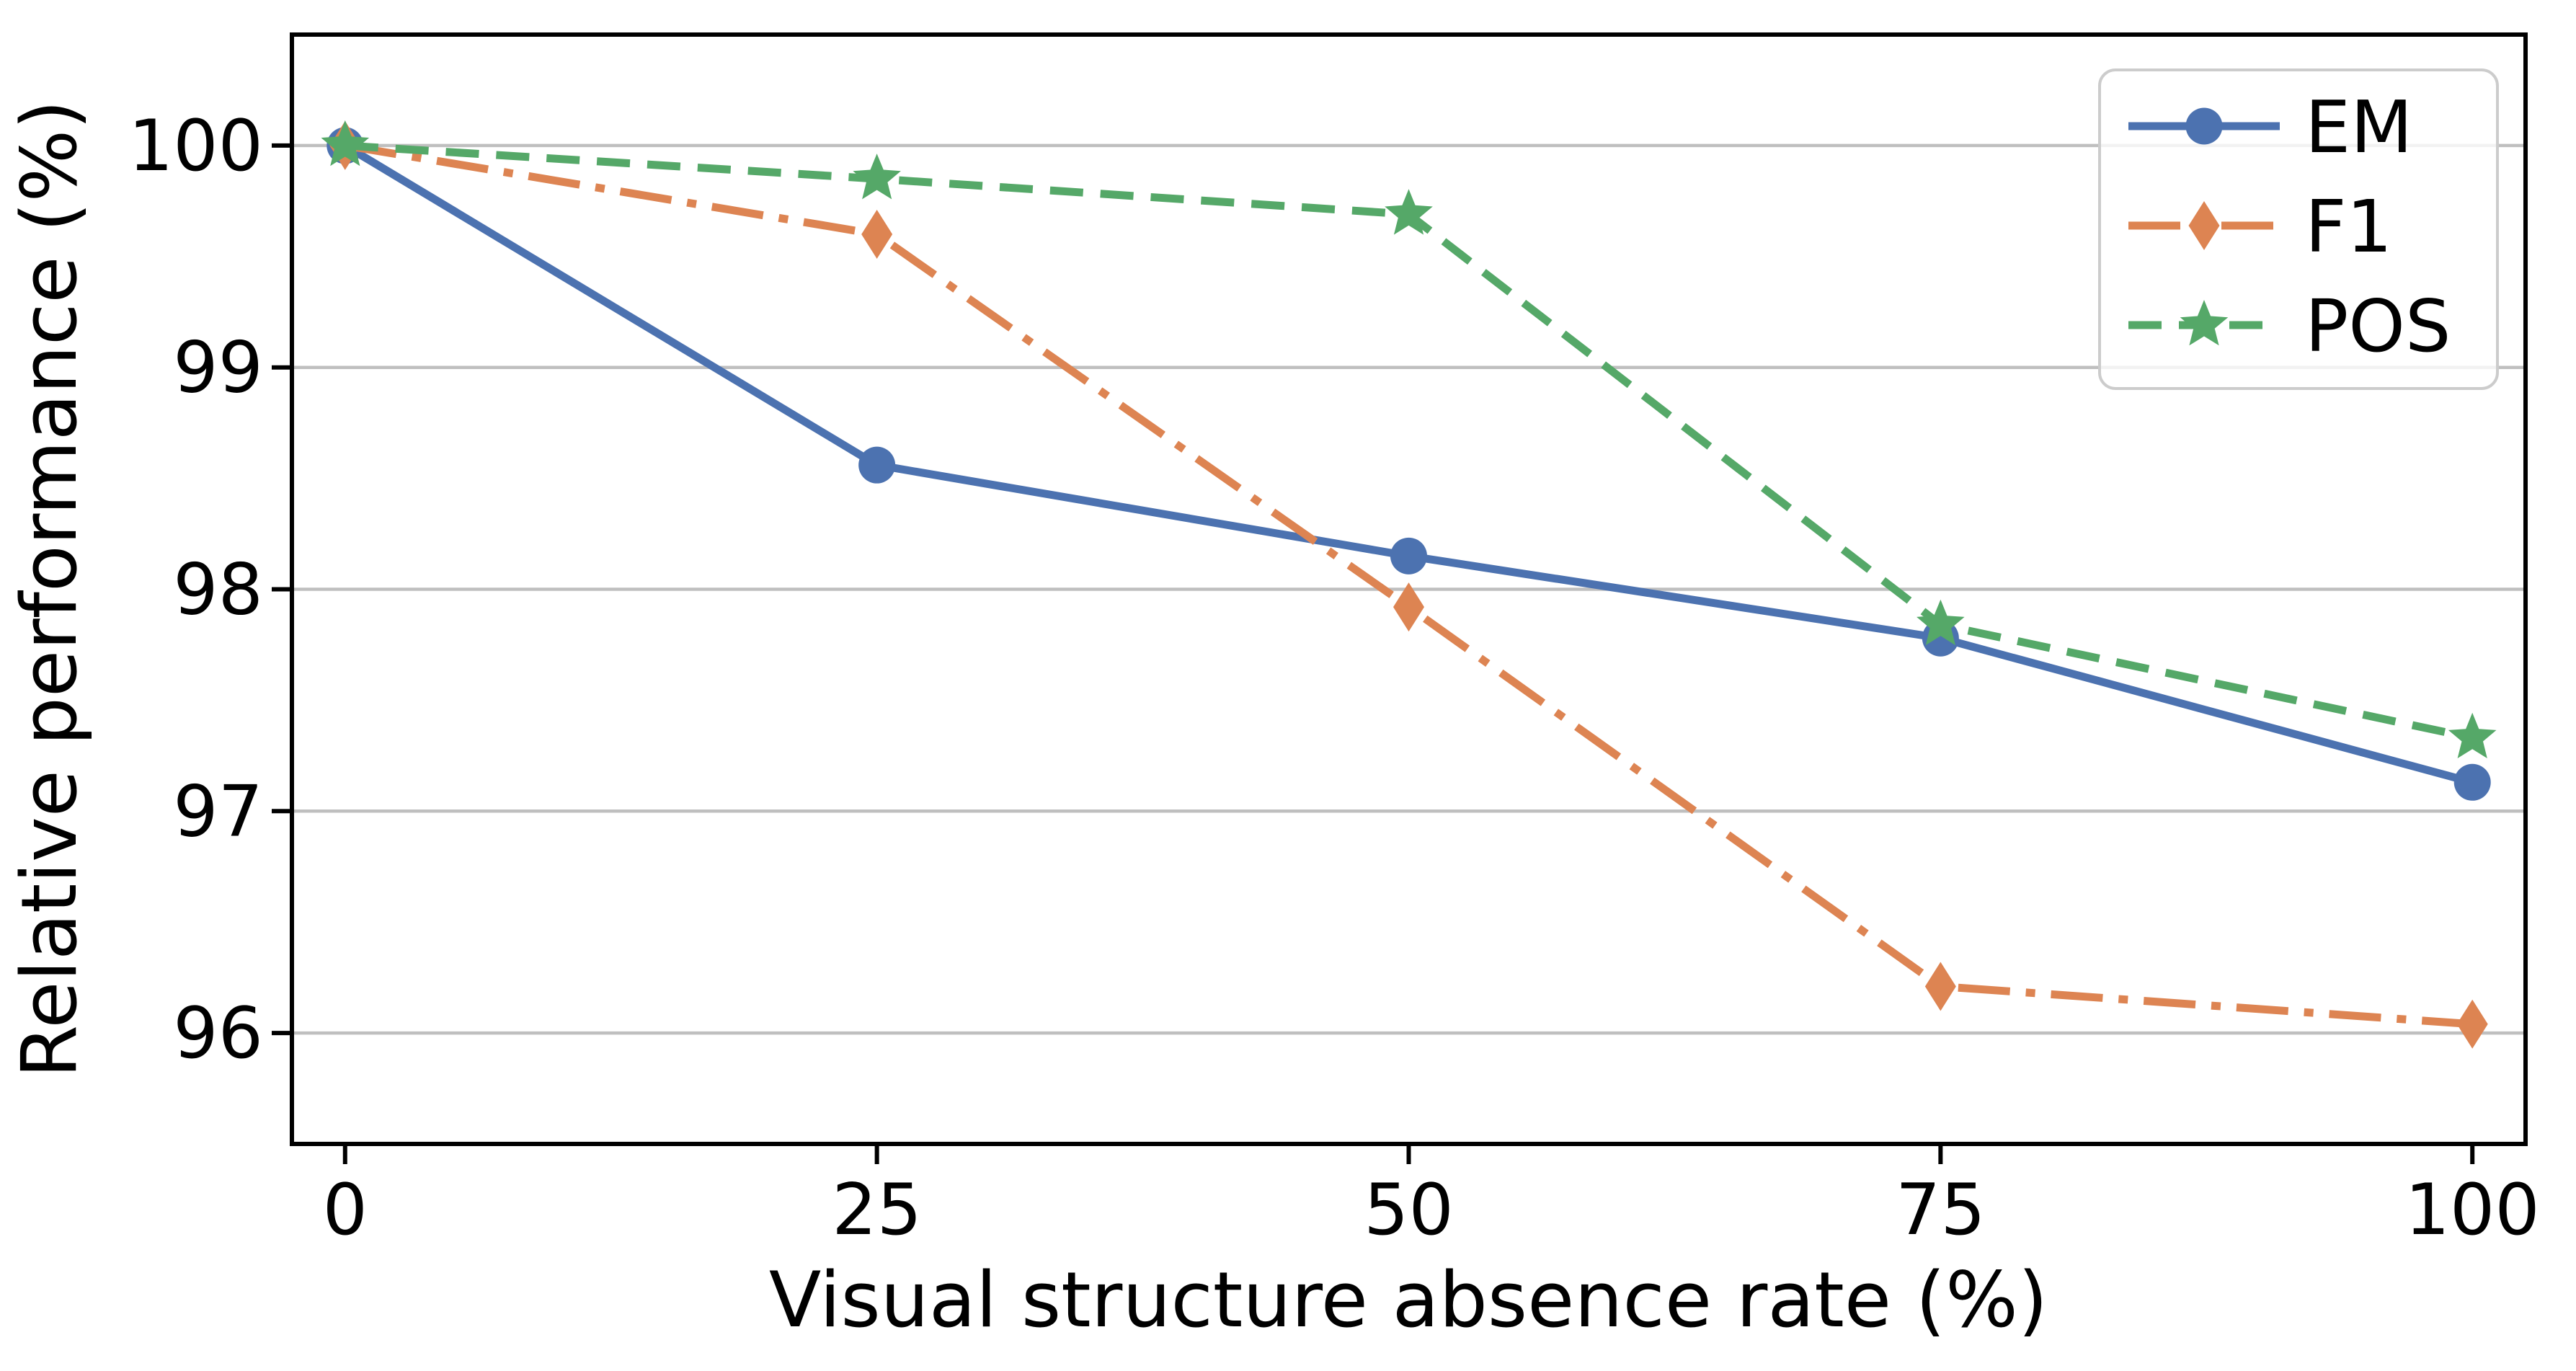  I want to click on legend-label-POS: POS, so click(2378, 326).